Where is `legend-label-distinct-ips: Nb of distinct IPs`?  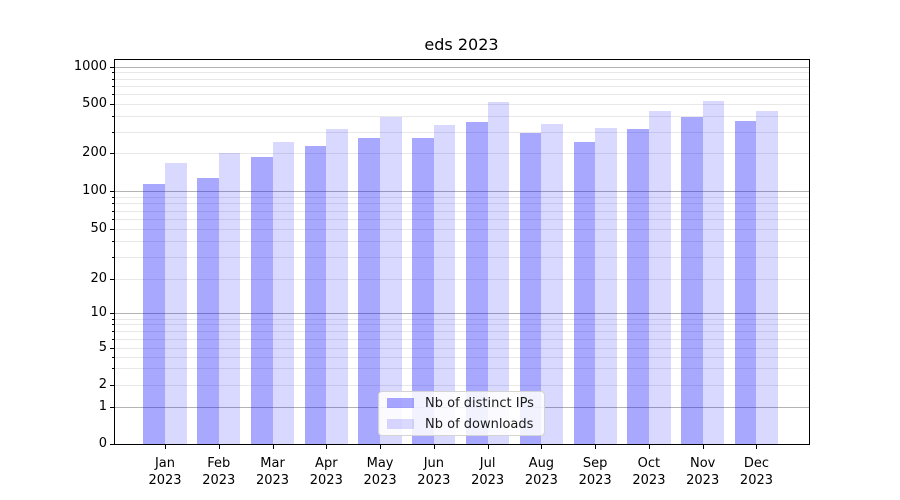 legend-label-distinct-ips: Nb of distinct IPs is located at coordinates (479, 403).